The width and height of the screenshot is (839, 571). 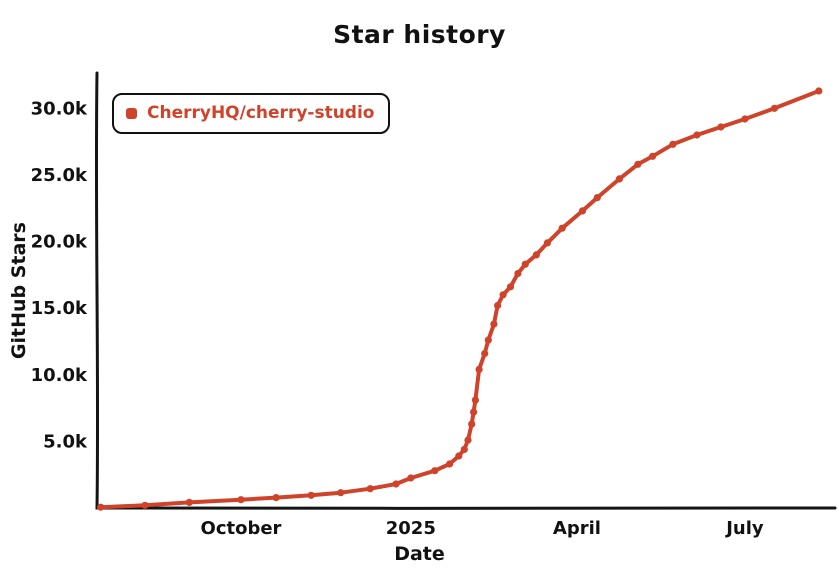 What do you see at coordinates (59, 308) in the screenshot?
I see `y-tick-label-15.0k: 15.0k` at bounding box center [59, 308].